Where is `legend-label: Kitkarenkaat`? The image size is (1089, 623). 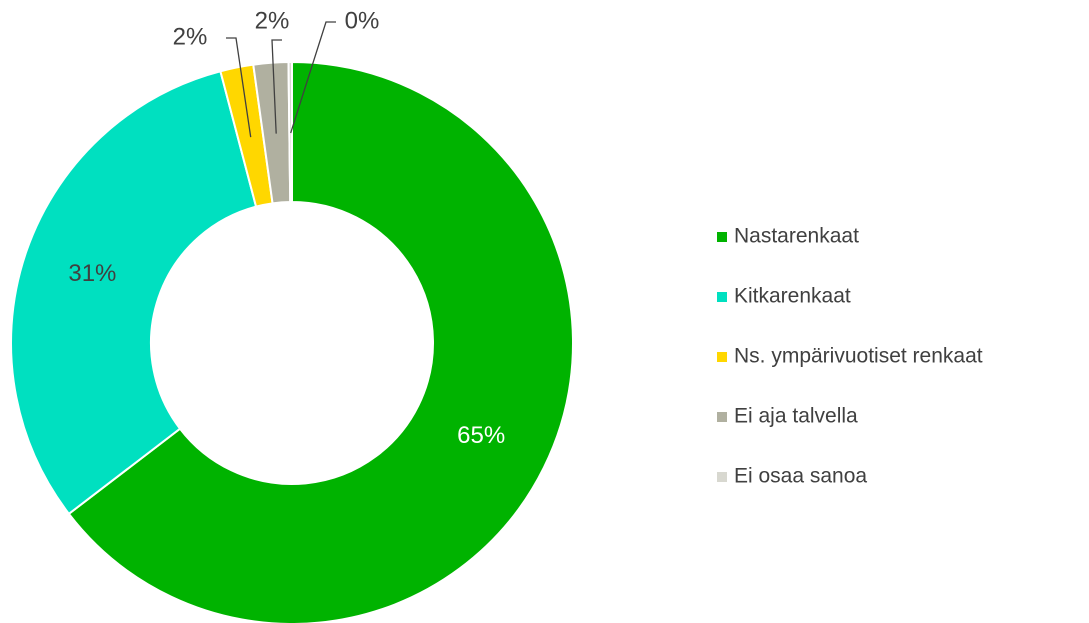 legend-label: Kitkarenkaat is located at coordinates (792, 296).